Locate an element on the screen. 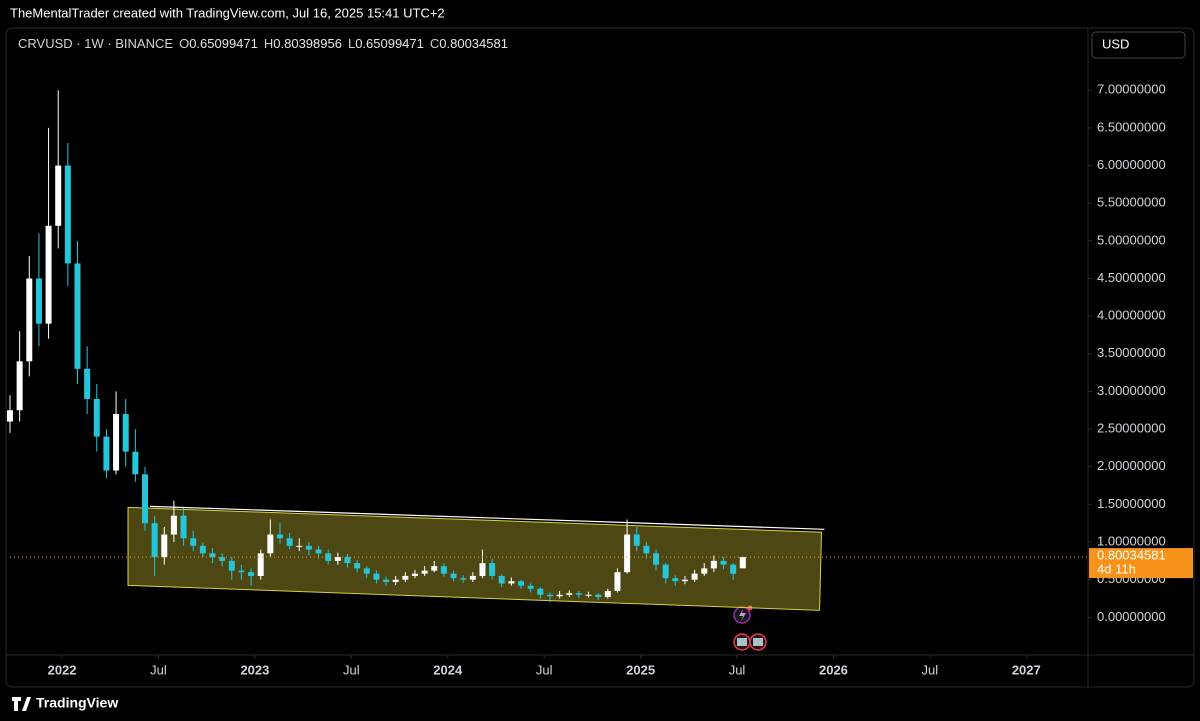  x-tick-label: 2025 is located at coordinates (640, 669).